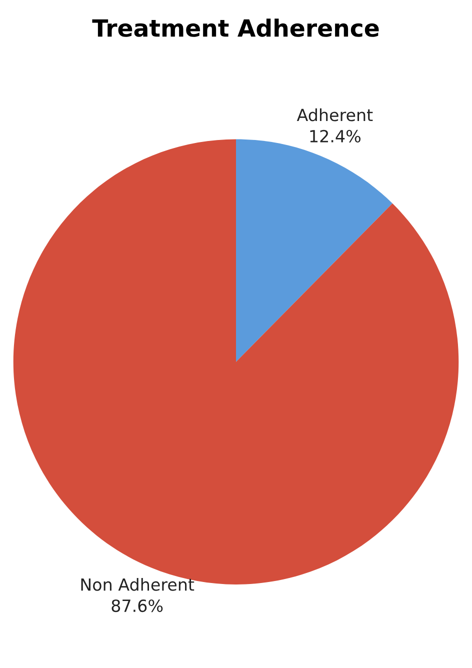  What do you see at coordinates (335, 136) in the screenshot?
I see `data-label: 12.4%` at bounding box center [335, 136].